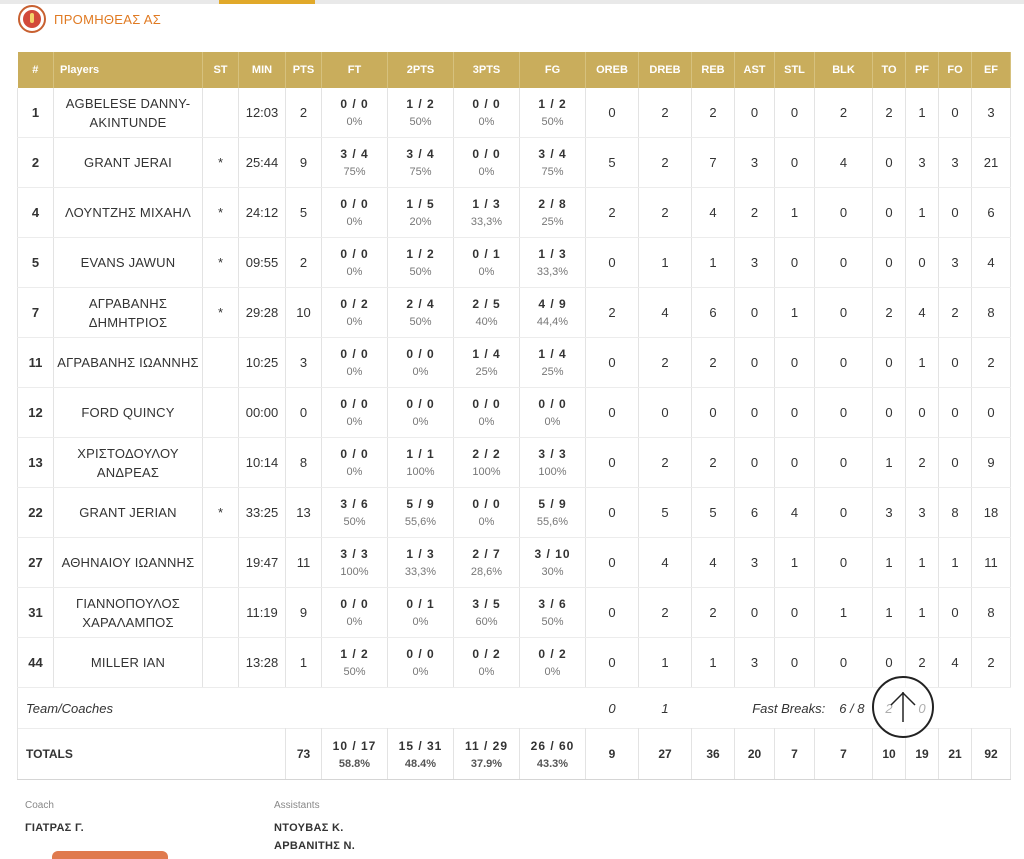 Image resolution: width=1024 pixels, height=859 pixels. What do you see at coordinates (262, 362) in the screenshot?
I see `minutes: 10:25` at bounding box center [262, 362].